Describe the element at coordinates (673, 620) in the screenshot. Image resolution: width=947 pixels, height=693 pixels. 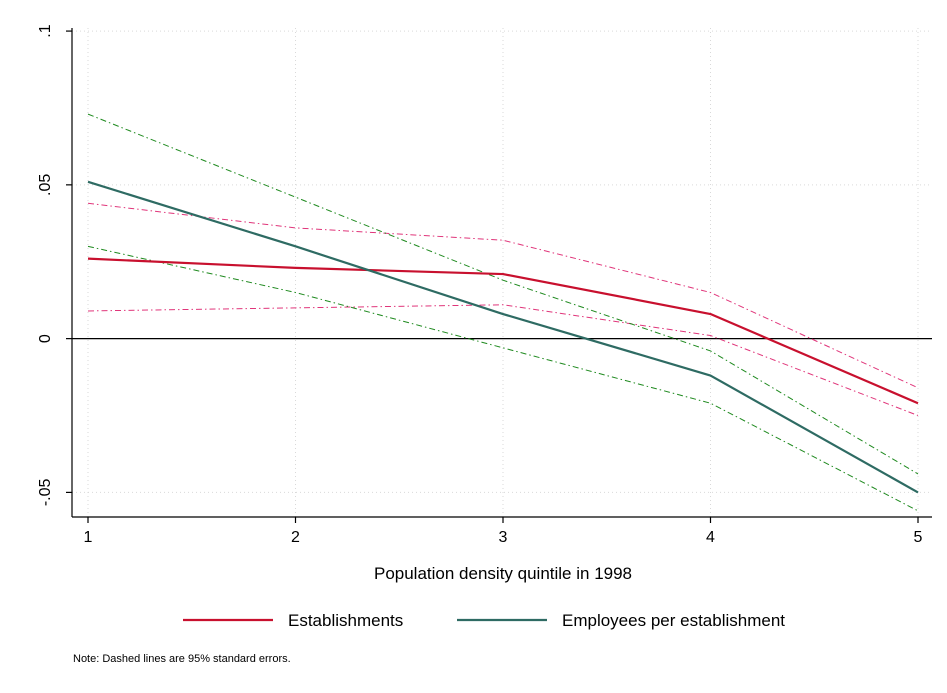
I see `legend-label-employees: Employees per establishment` at that location.